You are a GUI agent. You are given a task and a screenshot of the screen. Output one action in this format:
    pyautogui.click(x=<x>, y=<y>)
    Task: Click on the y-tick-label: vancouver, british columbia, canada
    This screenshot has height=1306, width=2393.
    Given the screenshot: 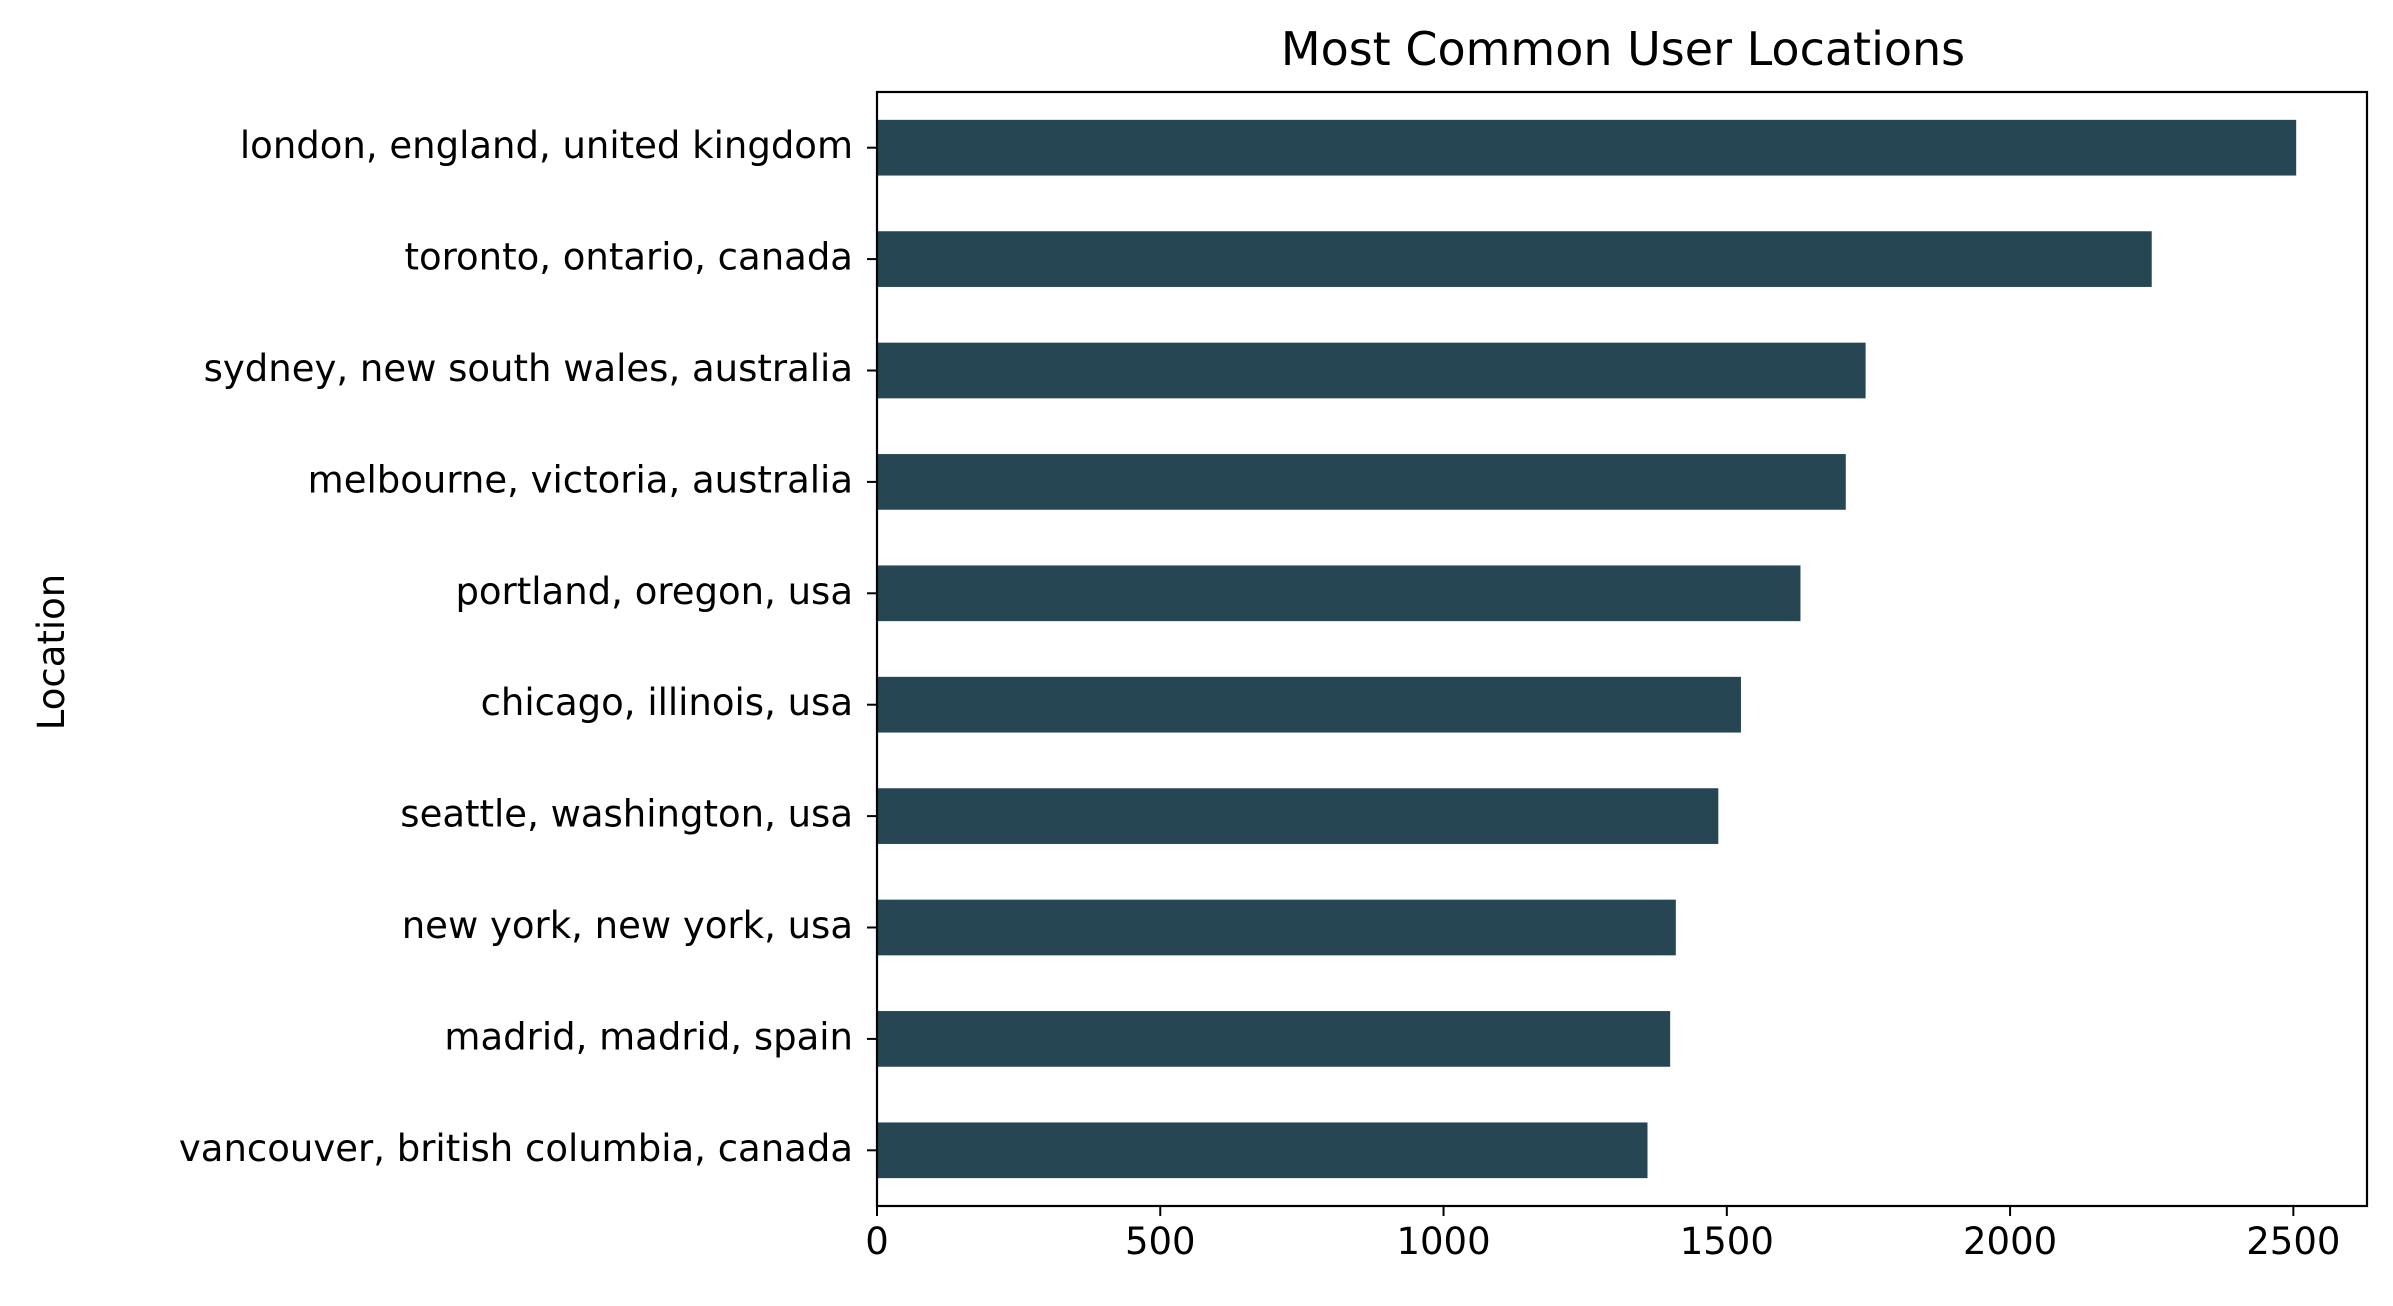 What is the action you would take?
    pyautogui.click(x=516, y=1148)
    